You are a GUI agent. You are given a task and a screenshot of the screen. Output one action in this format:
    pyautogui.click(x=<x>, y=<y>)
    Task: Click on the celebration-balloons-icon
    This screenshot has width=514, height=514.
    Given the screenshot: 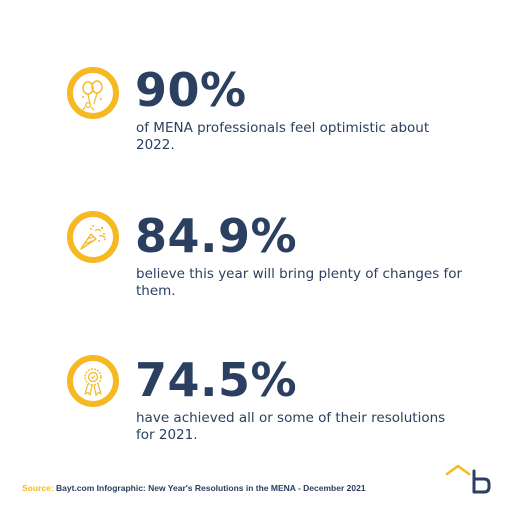 What is the action you would take?
    pyautogui.click(x=93, y=93)
    